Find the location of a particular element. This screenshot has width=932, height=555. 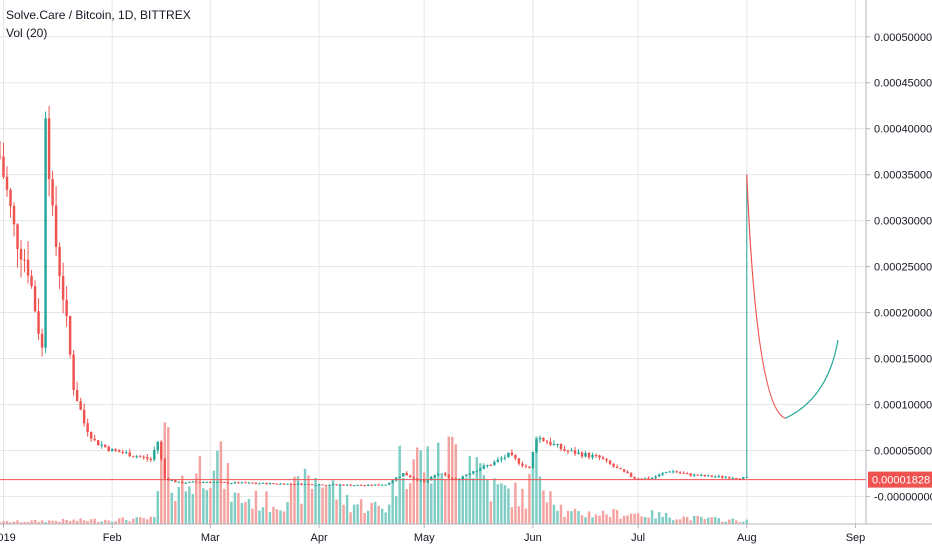

time-tick-label: Aug is located at coordinates (747, 538).